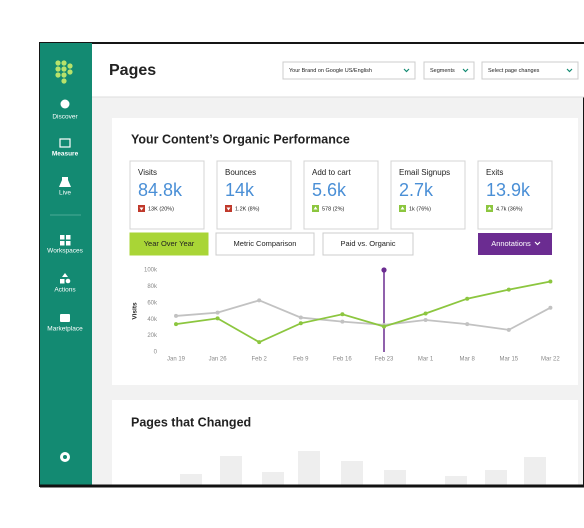 The width and height of the screenshot is (584, 528). Describe the element at coordinates (152, 336) in the screenshot. I see `y-tick-label: 20k` at that location.